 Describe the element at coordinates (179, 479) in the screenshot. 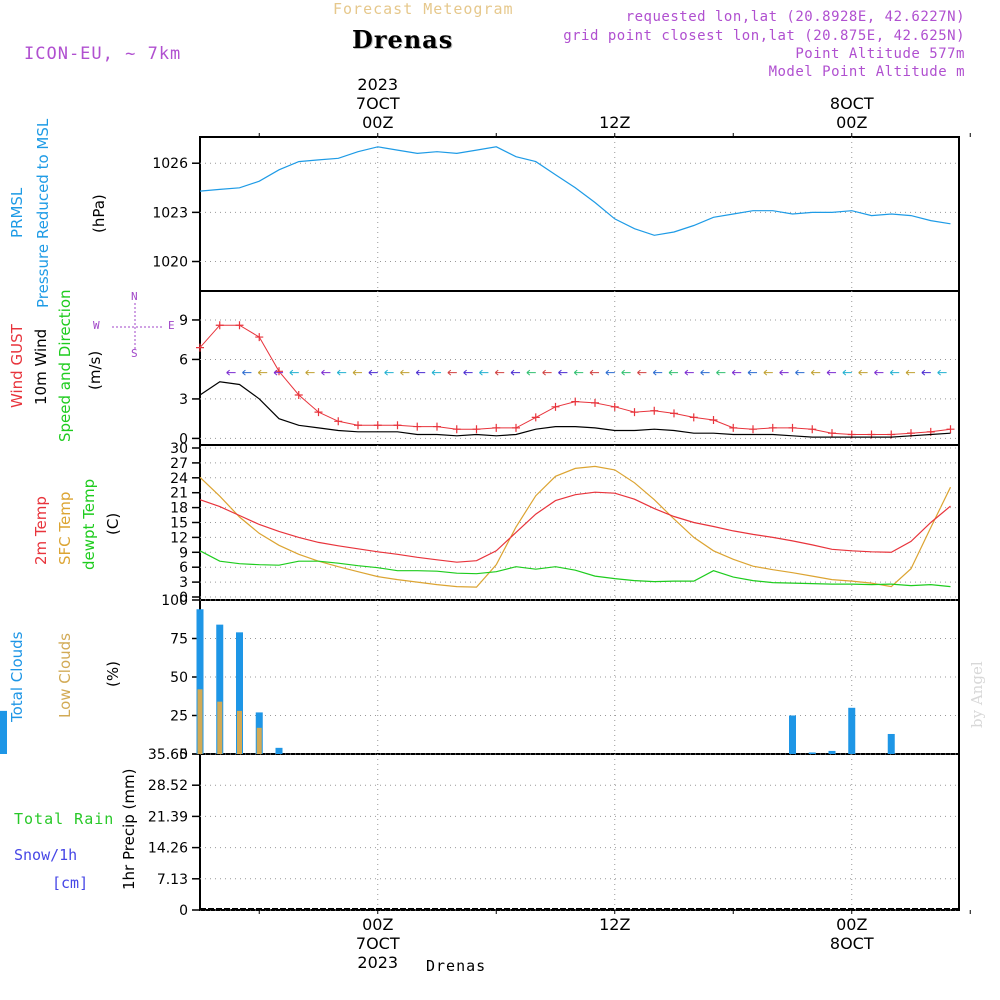

I see `y-tick-label-temperature: 24` at that location.